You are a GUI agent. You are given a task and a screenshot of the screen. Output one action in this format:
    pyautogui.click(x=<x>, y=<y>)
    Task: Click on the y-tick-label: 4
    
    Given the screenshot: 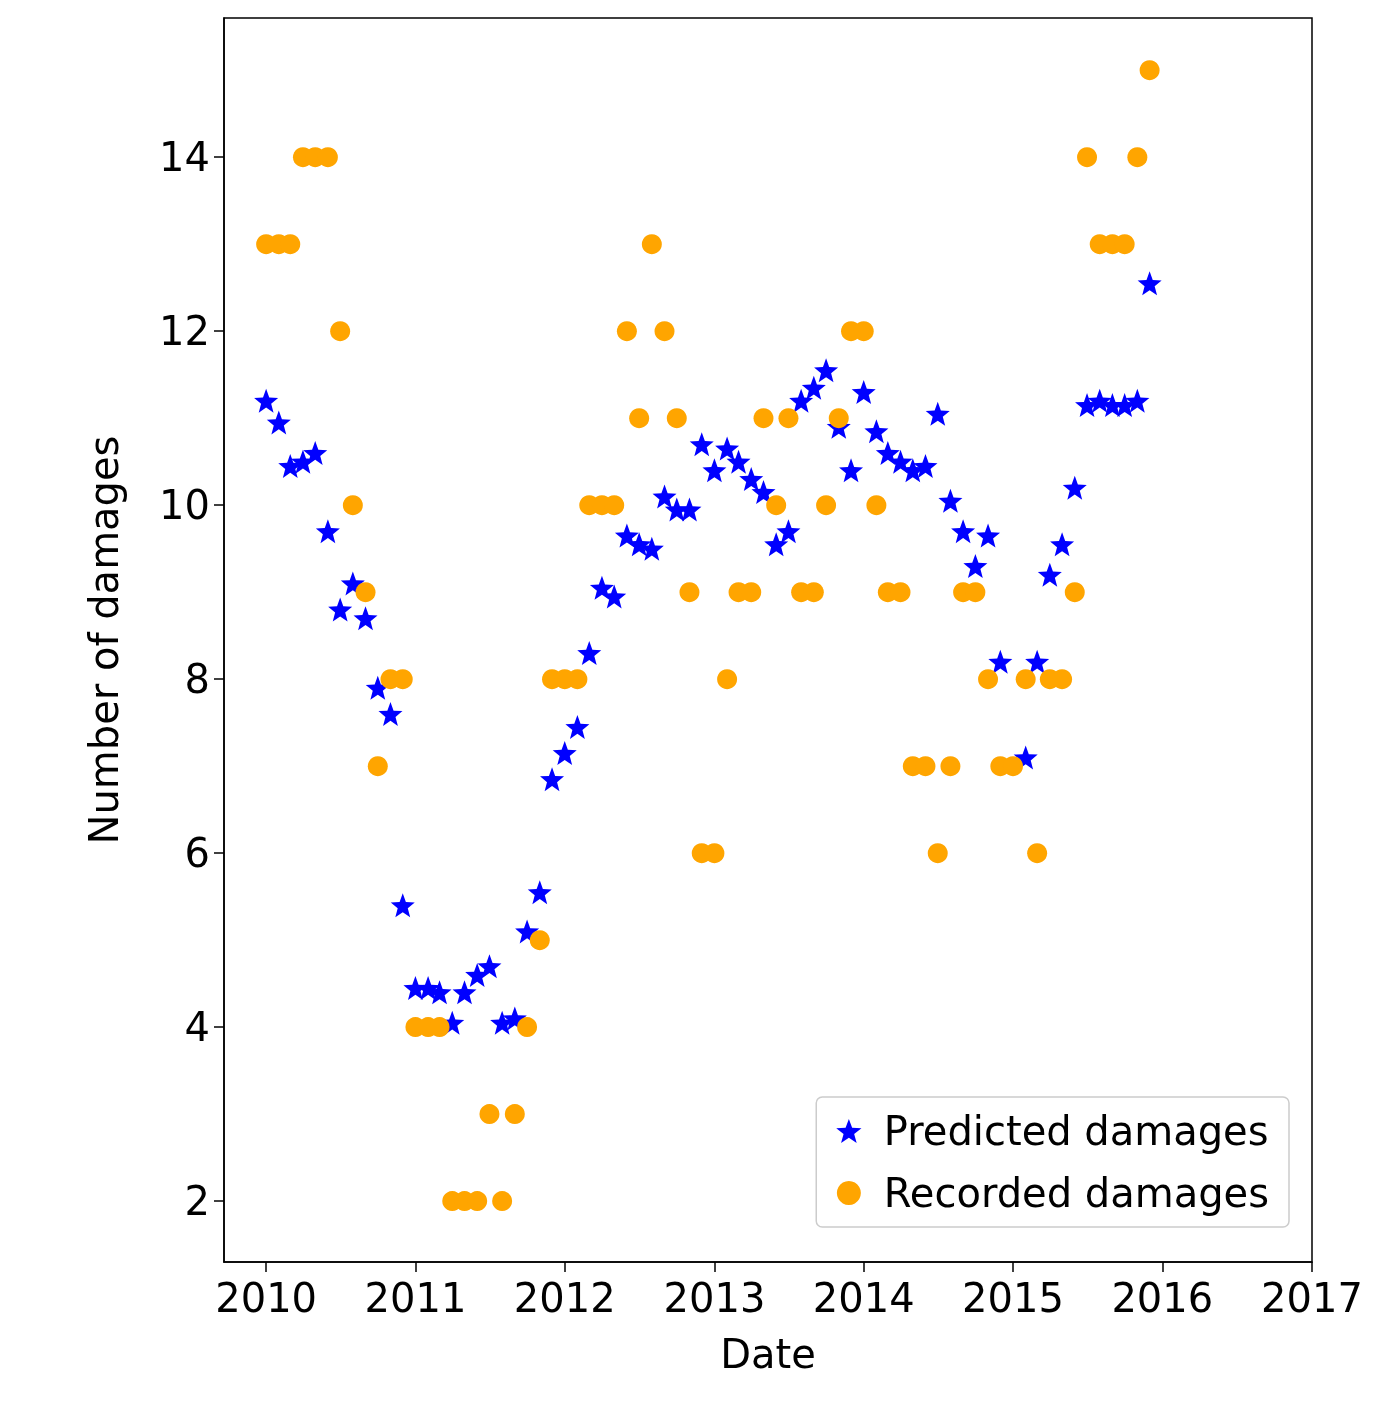 What is the action you would take?
    pyautogui.click(x=197, y=1027)
    